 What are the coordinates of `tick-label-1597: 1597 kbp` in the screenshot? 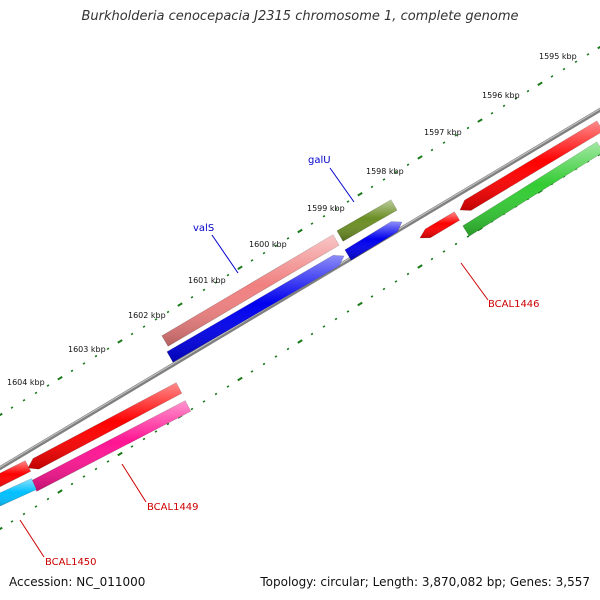 It's located at (443, 132).